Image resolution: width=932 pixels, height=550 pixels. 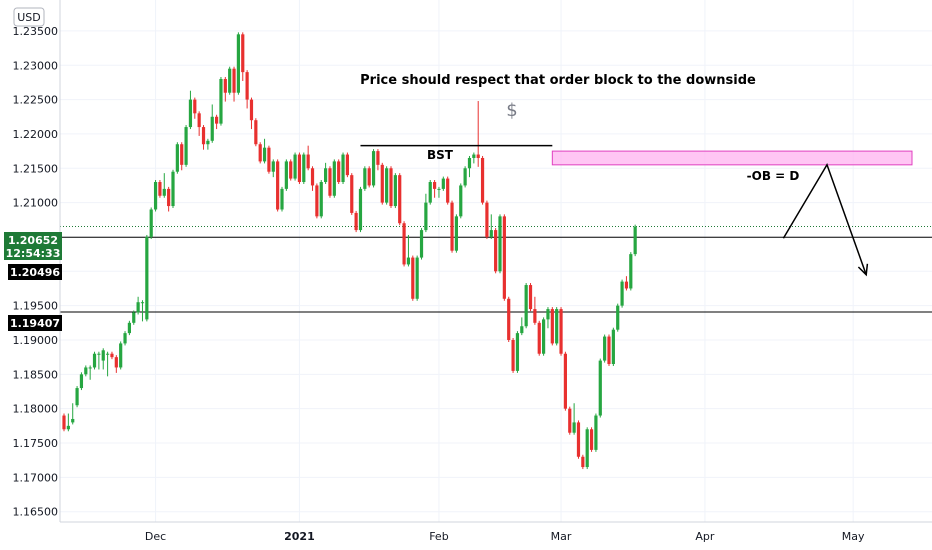 What do you see at coordinates (36, 512) in the screenshot?
I see `y-tick-label: 1.16500` at bounding box center [36, 512].